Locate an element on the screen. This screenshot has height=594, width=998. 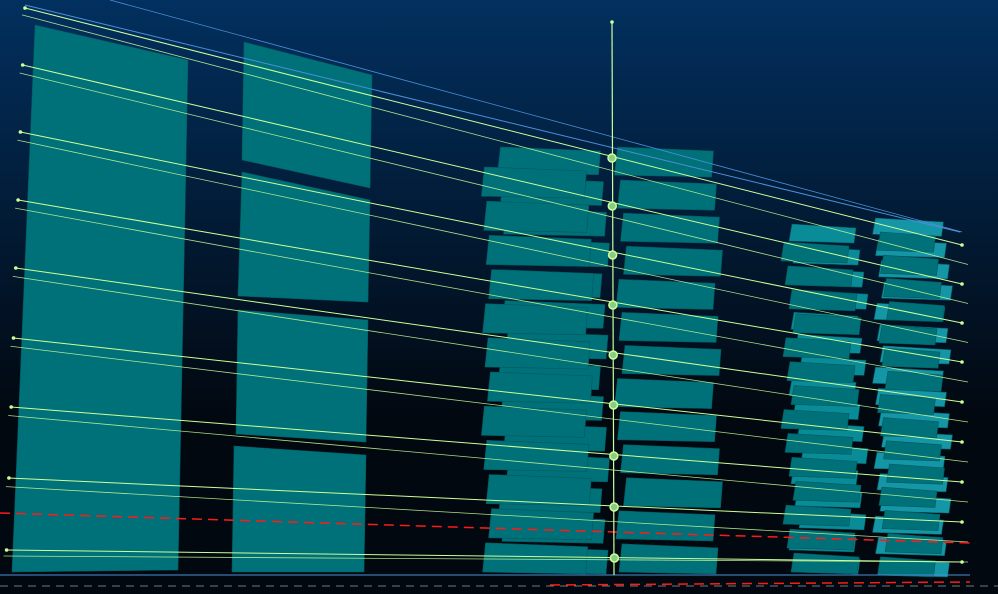
vertical-axis-line is located at coordinates (613, 298).